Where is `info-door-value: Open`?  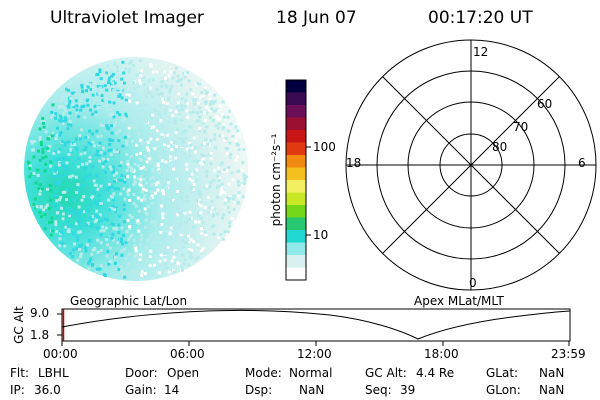 info-door-value: Open is located at coordinates (183, 373).